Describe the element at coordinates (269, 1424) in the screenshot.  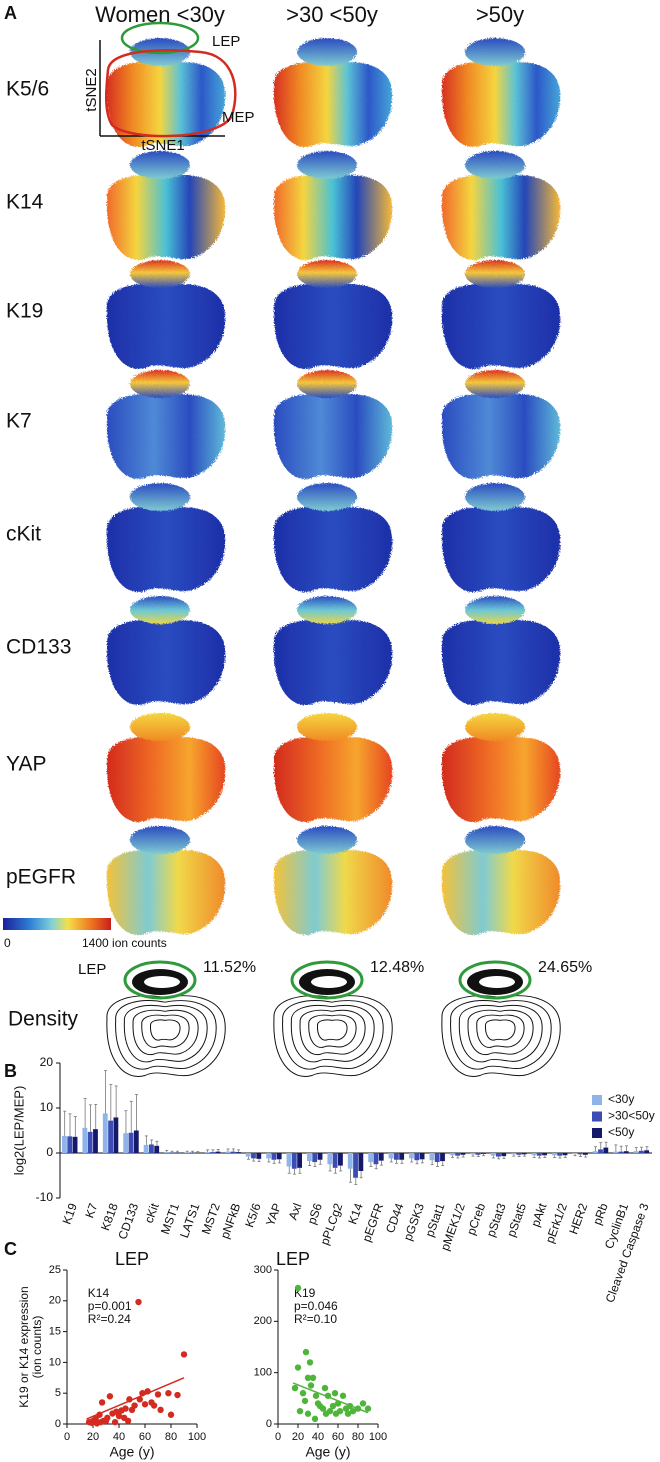
I see `y-tick-label: 0` at that location.